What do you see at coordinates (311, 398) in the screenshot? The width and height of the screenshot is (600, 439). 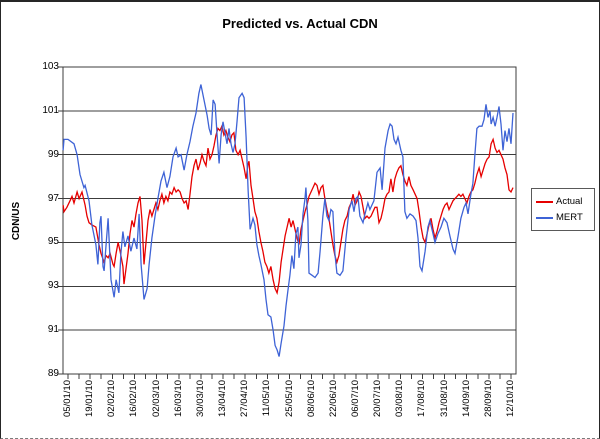 I see `x-tick-label: 08/06/10` at bounding box center [311, 398].